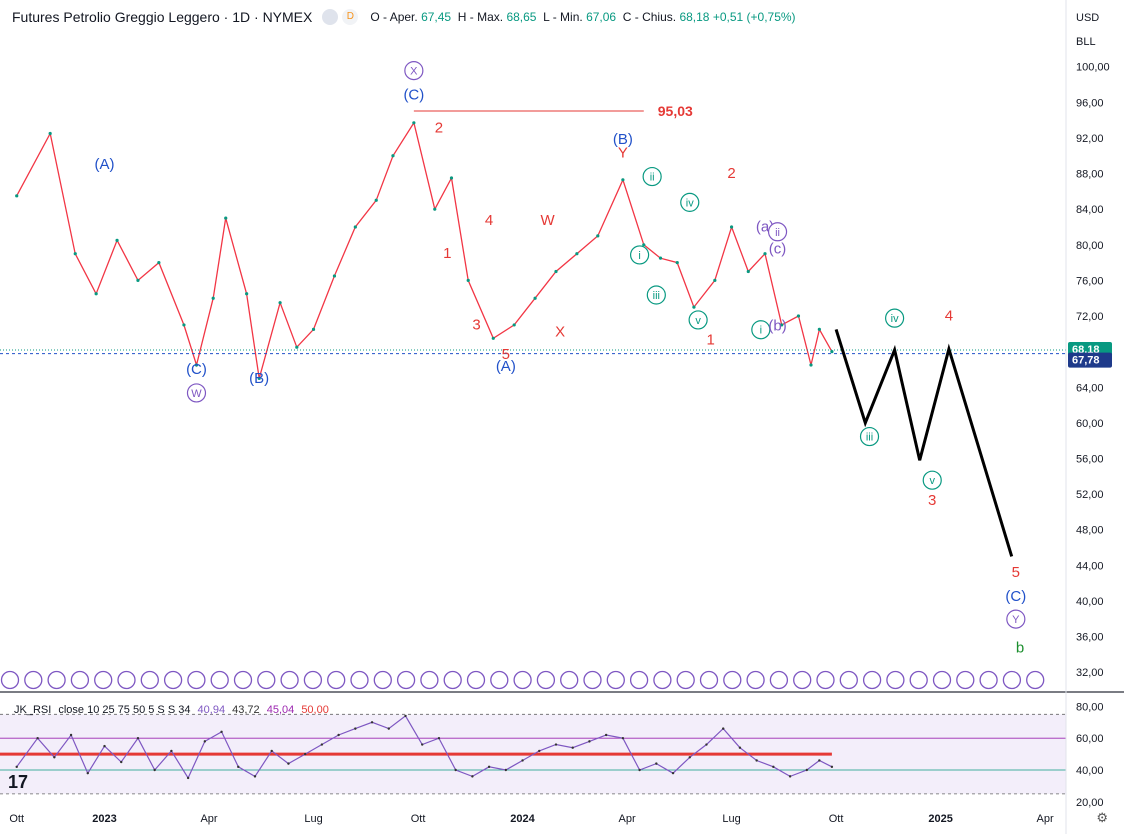 The height and width of the screenshot is (834, 1124). What do you see at coordinates (246, 710) in the screenshot?
I see `indicator-value-2: 43,72` at bounding box center [246, 710].